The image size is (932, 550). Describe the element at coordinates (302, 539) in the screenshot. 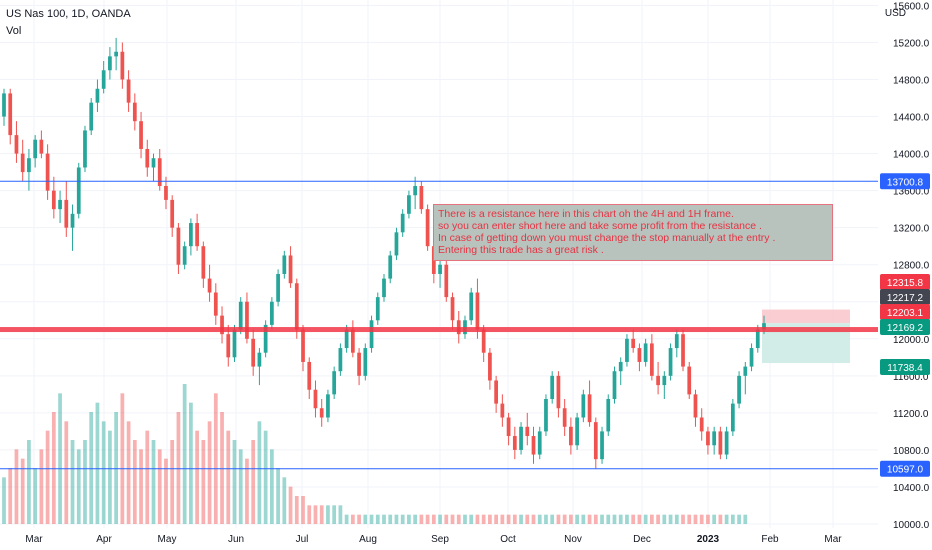

I see `x-tick-label: Jul` at that location.